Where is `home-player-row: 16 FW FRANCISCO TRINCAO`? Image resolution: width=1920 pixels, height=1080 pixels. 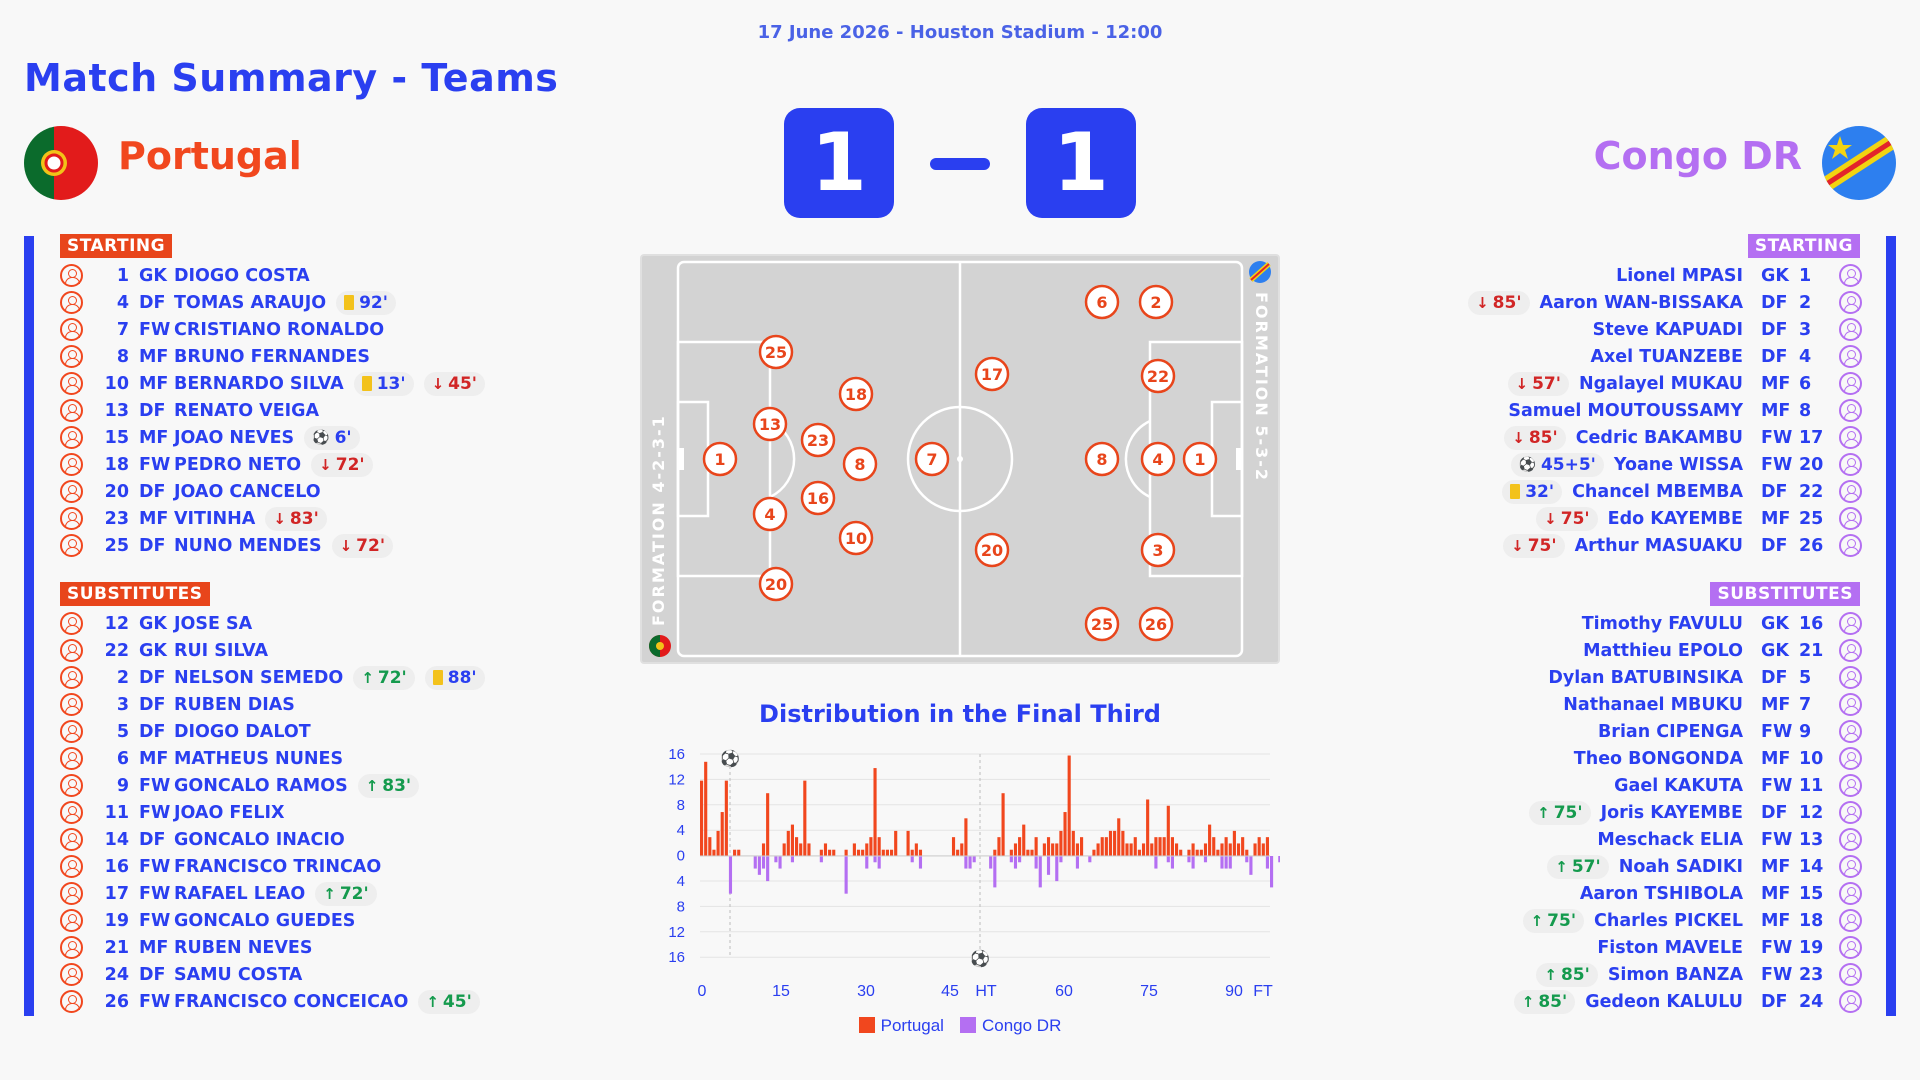
home-player-row: 16 FW FRANCISCO TRINCAO is located at coordinates (220, 866).